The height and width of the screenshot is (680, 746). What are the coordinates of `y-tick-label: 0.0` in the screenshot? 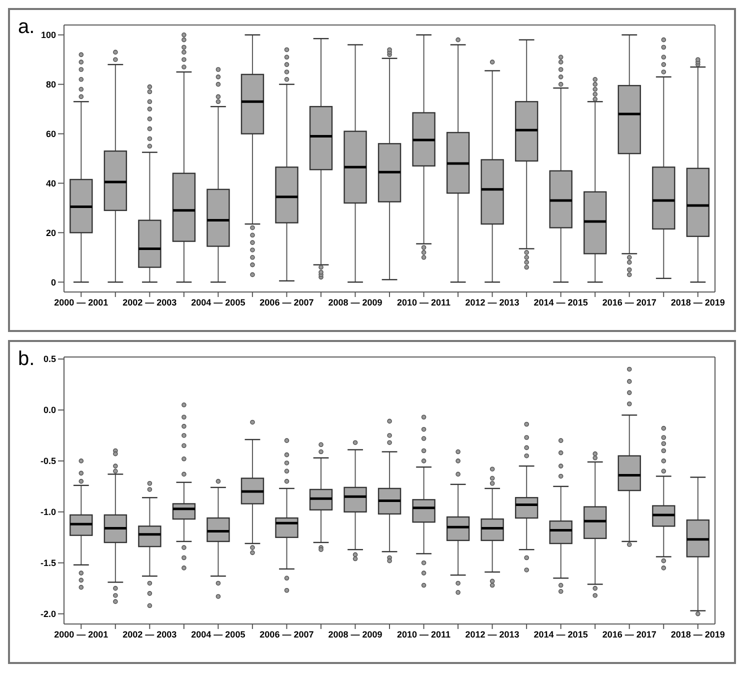 It's located at (49, 410).